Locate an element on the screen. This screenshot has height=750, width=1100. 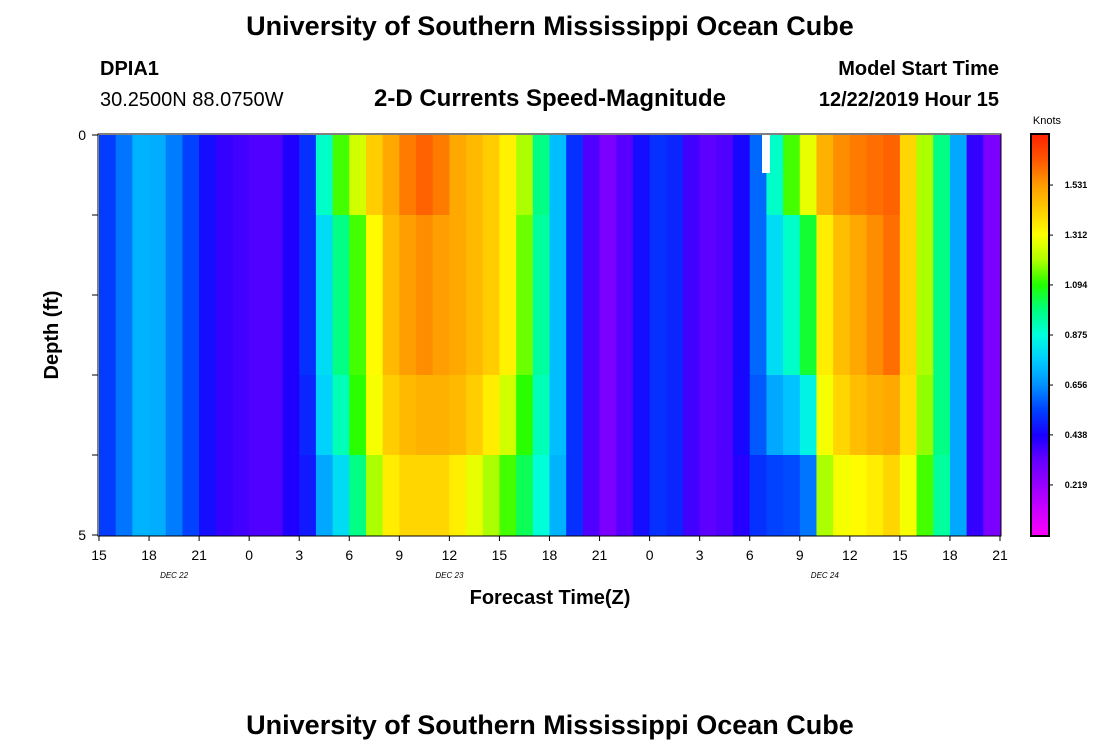
x-tick-label: 18 is located at coordinates (550, 555).